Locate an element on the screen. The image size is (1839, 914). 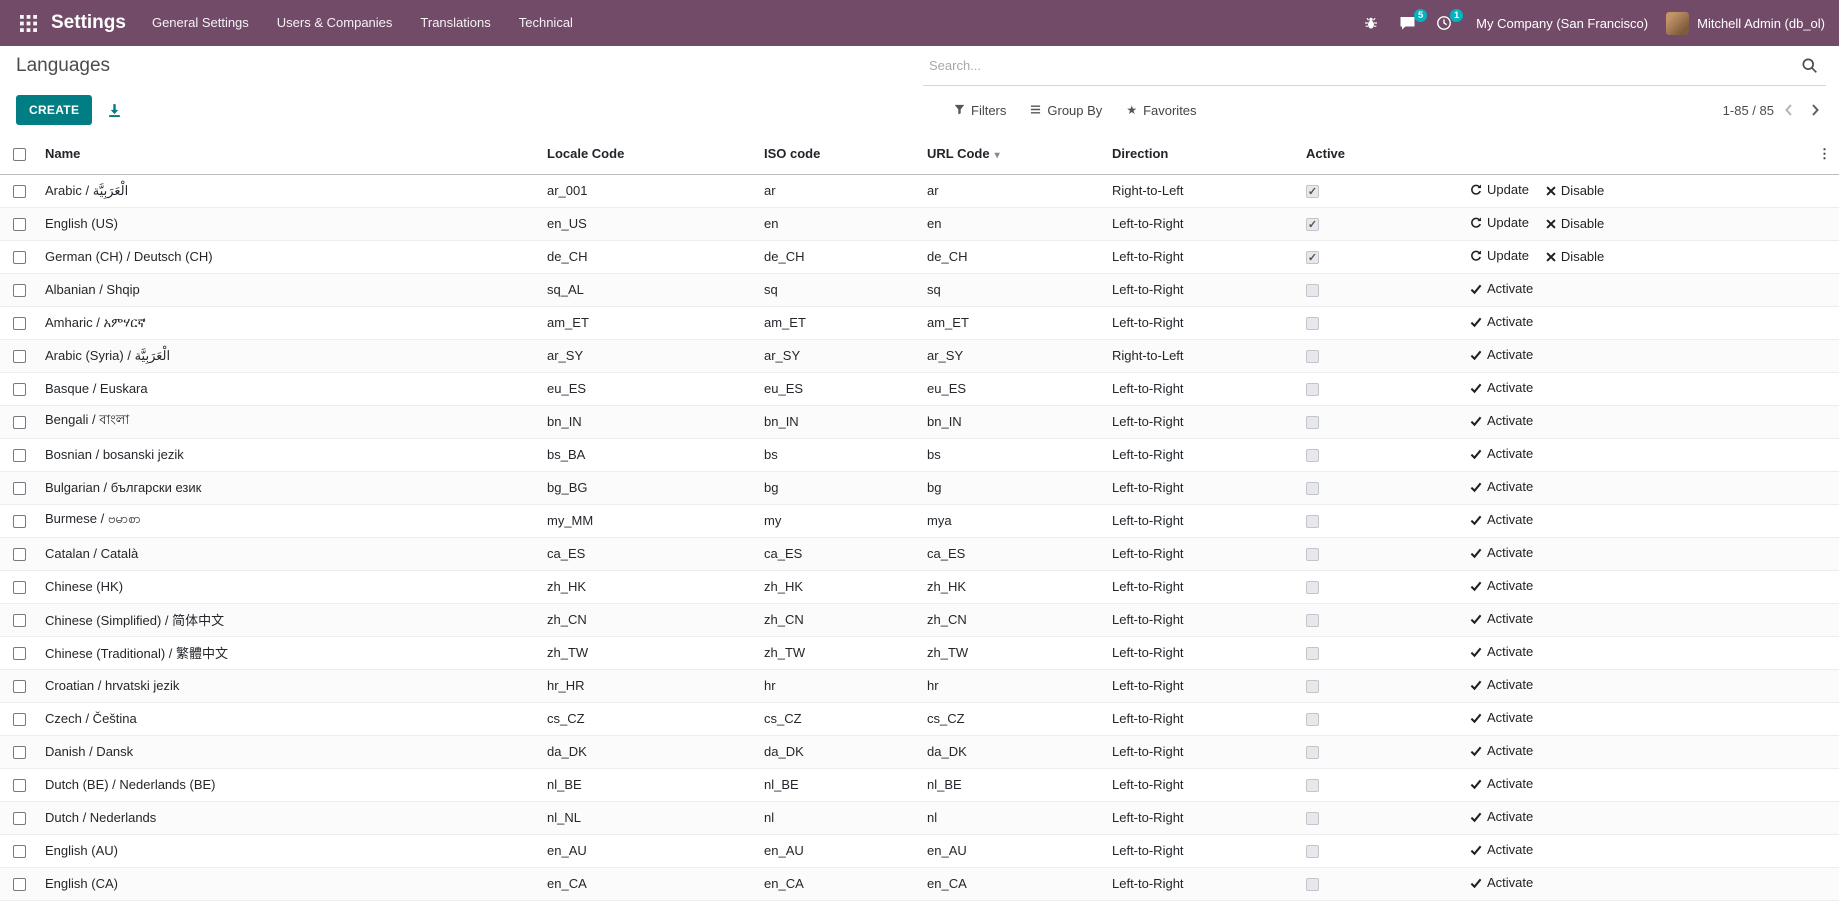
menu-general-settings: General Settings is located at coordinates (200, 22).